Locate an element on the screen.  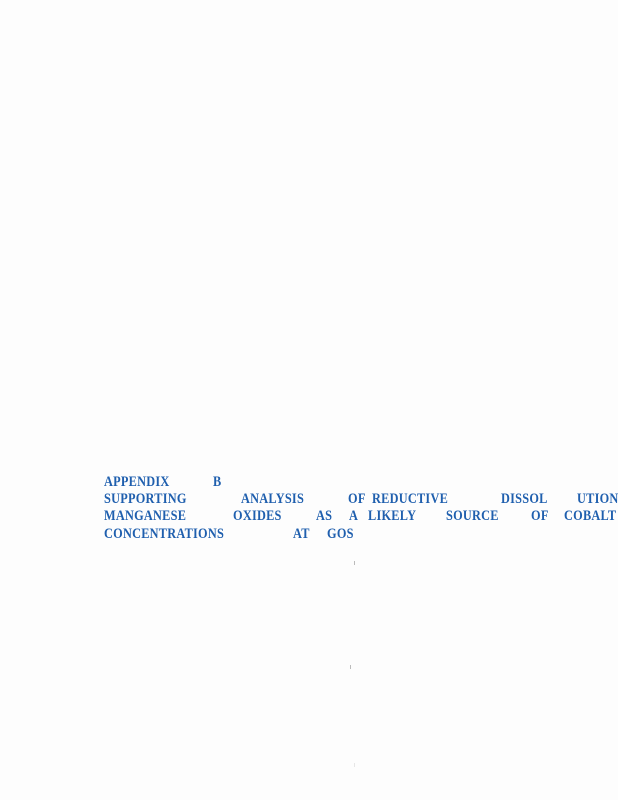
heading-word: DISSOL is located at coordinates (524, 499).